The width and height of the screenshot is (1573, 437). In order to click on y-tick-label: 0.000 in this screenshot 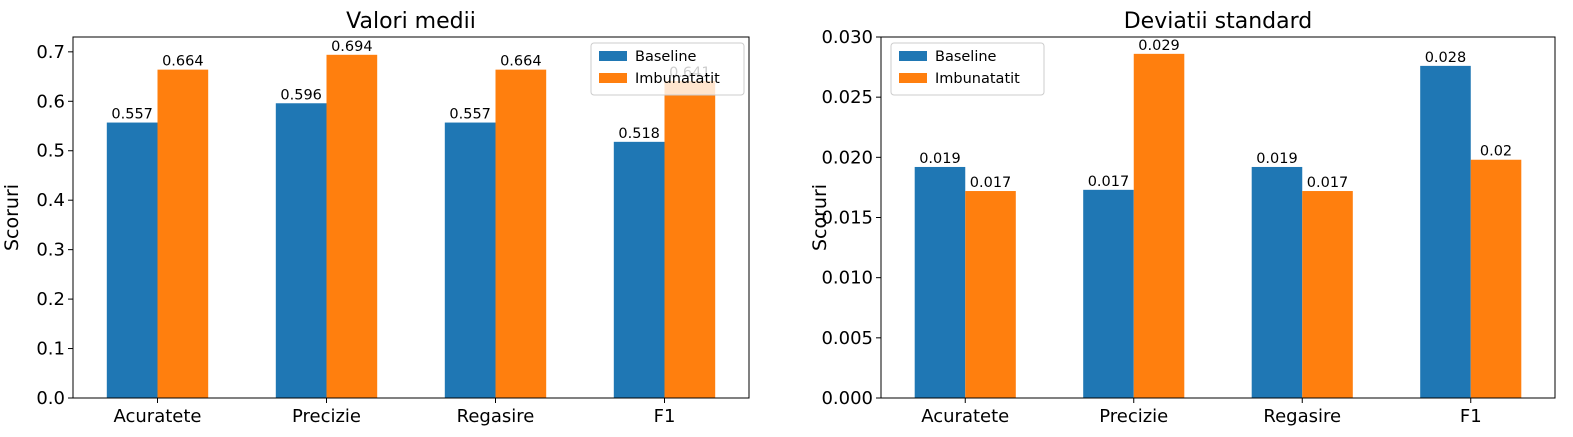, I will do `click(847, 398)`.